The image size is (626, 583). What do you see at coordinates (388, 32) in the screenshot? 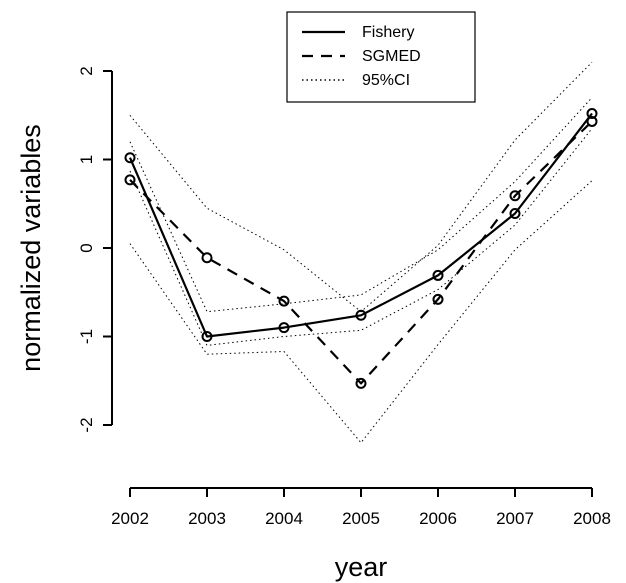
I see `legend-label-fishery: Fishery` at bounding box center [388, 32].